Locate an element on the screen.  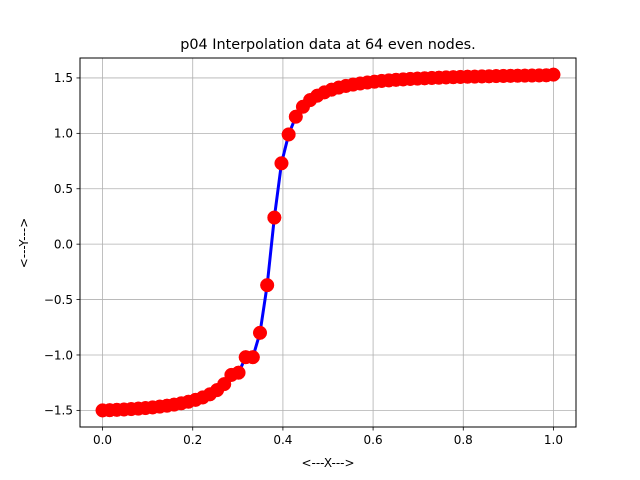
y-tick-label: 1.5 is located at coordinates (63, 78).